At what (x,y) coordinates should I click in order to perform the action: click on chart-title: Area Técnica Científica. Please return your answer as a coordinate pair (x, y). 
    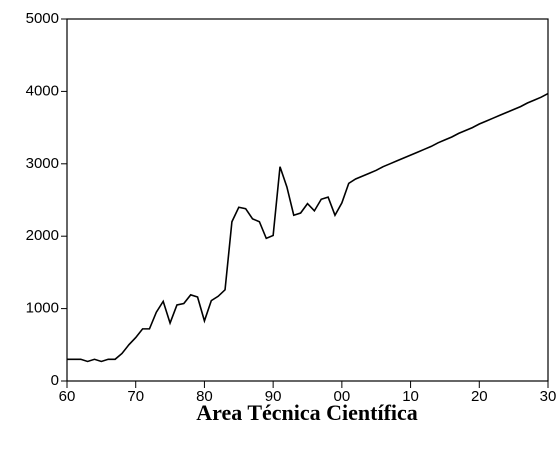
    Looking at the image, I should click on (307, 412).